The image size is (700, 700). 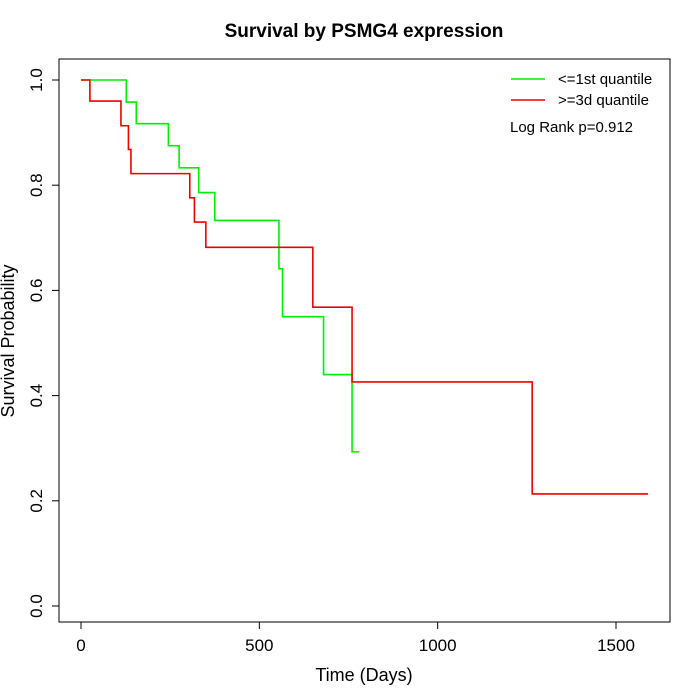 What do you see at coordinates (355, 638) in the screenshot?
I see `x-axis: 0 500 1000 1500` at bounding box center [355, 638].